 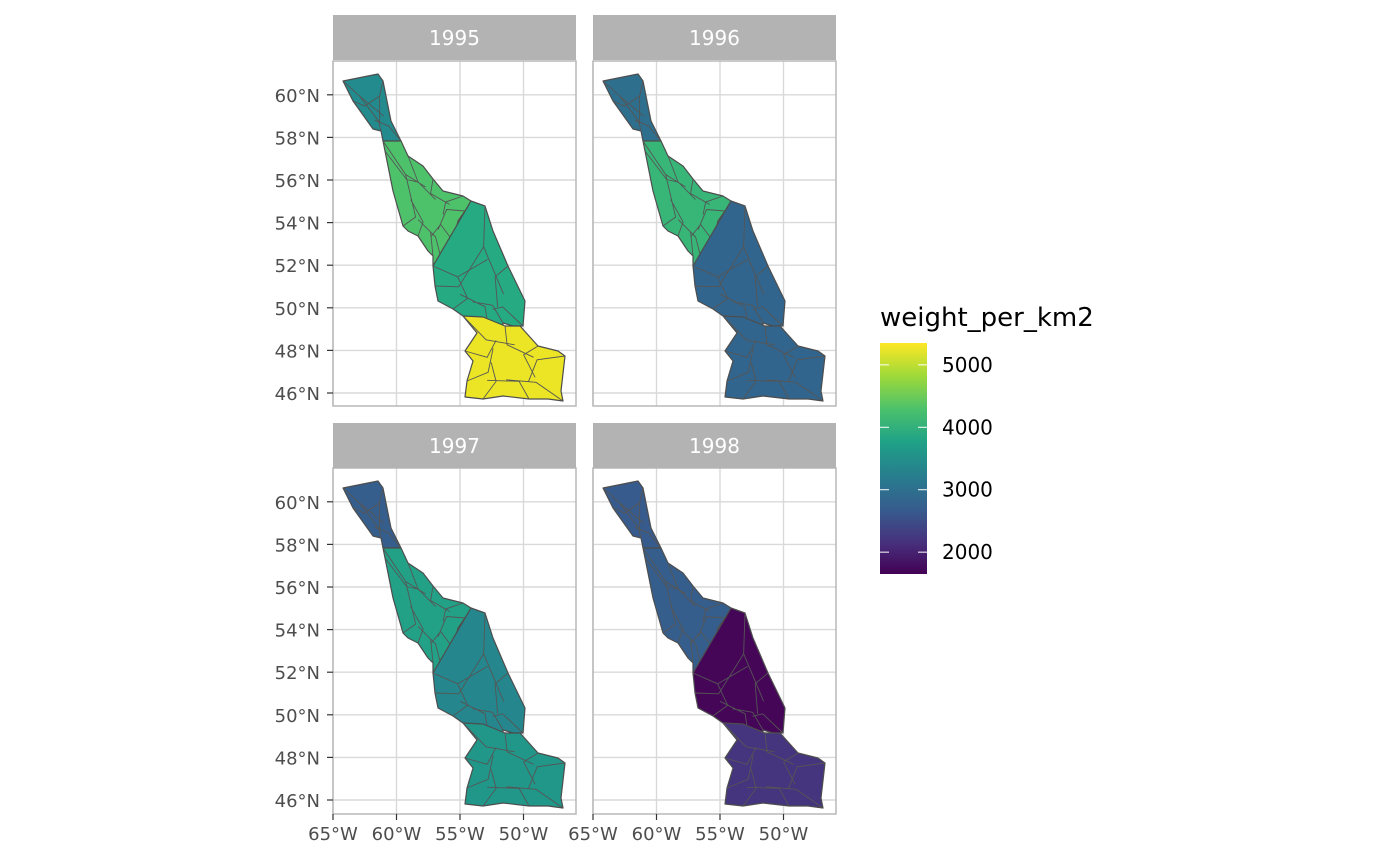 I want to click on colorbar, so click(x=903, y=458).